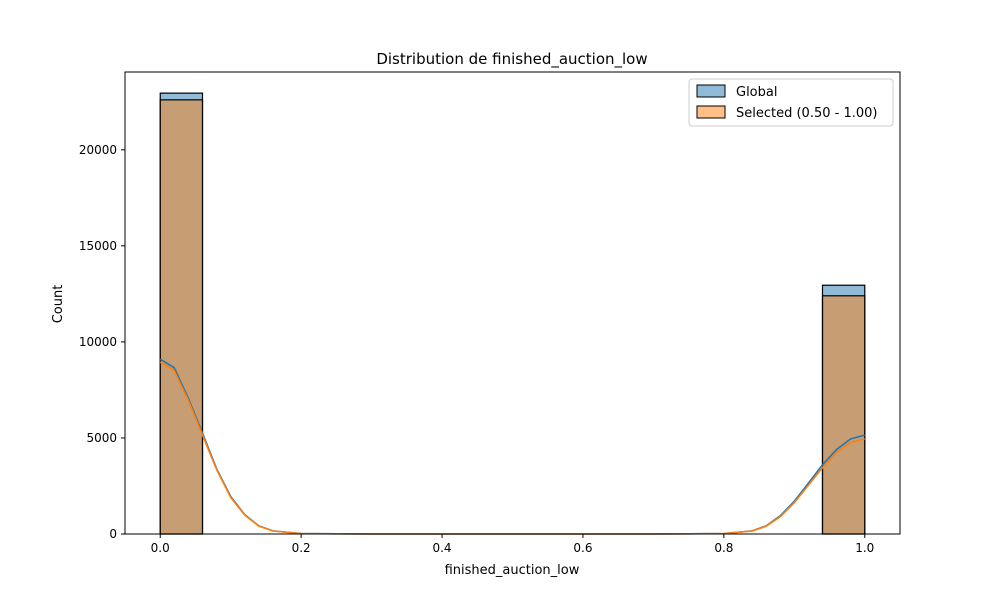  Describe the element at coordinates (512, 570) in the screenshot. I see `x-axis-label: finished_auction_low` at that location.